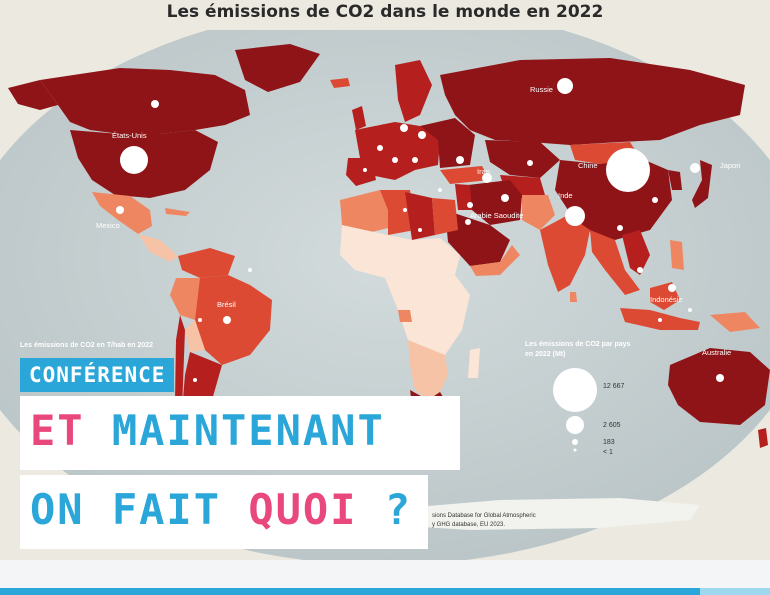 Image resolution: width=770 pixels, height=595 pixels. What do you see at coordinates (666, 299) in the screenshot?
I see `label-indonesia: Indonésie` at bounding box center [666, 299].